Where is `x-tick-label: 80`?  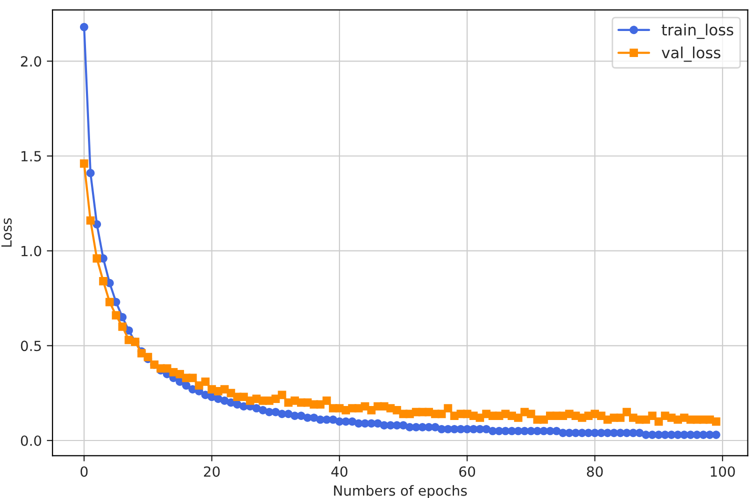
x-tick-label: 80 is located at coordinates (594, 471).